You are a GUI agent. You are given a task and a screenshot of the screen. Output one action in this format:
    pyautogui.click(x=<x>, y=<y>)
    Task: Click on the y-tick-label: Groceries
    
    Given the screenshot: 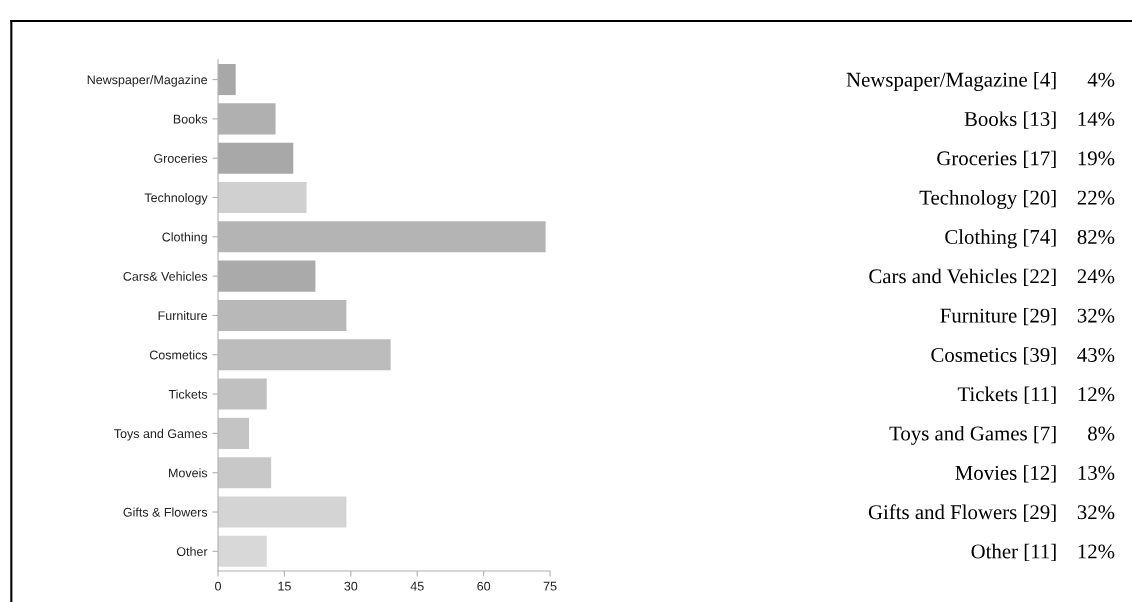 What is the action you would take?
    pyautogui.click(x=181, y=158)
    